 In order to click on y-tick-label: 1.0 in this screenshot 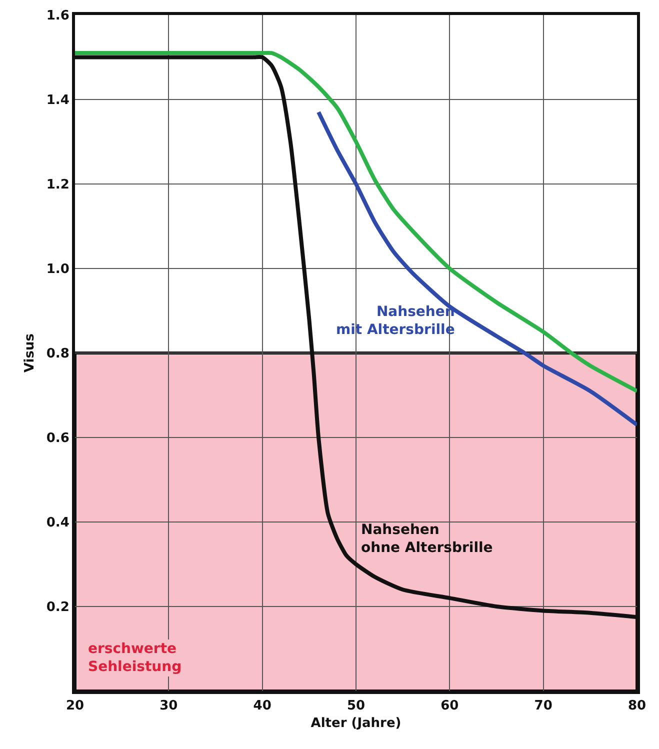, I will do `click(58, 270)`.